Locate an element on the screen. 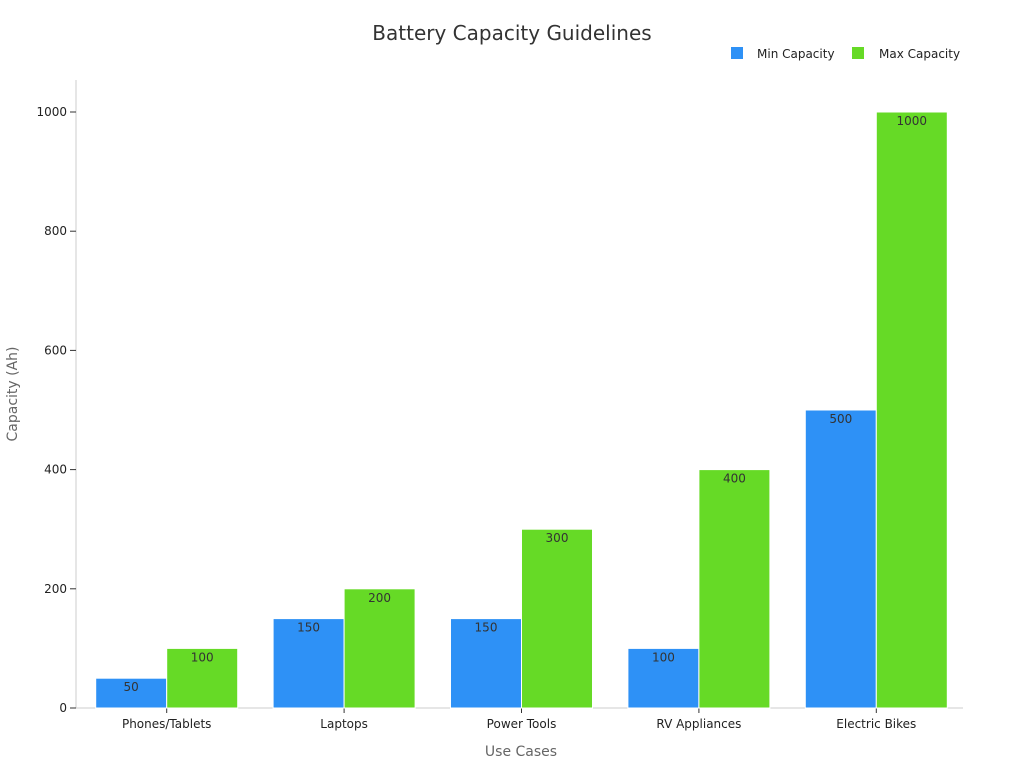 The image size is (1024, 768). x-axis-title: Use Cases is located at coordinates (521, 752).